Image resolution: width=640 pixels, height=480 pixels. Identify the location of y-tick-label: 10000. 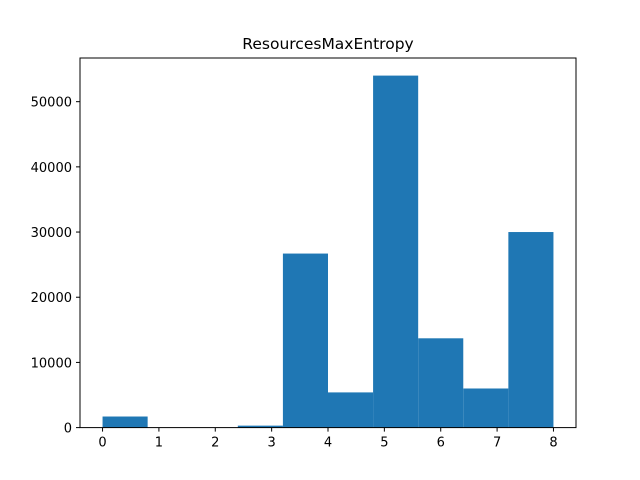
(51, 363).